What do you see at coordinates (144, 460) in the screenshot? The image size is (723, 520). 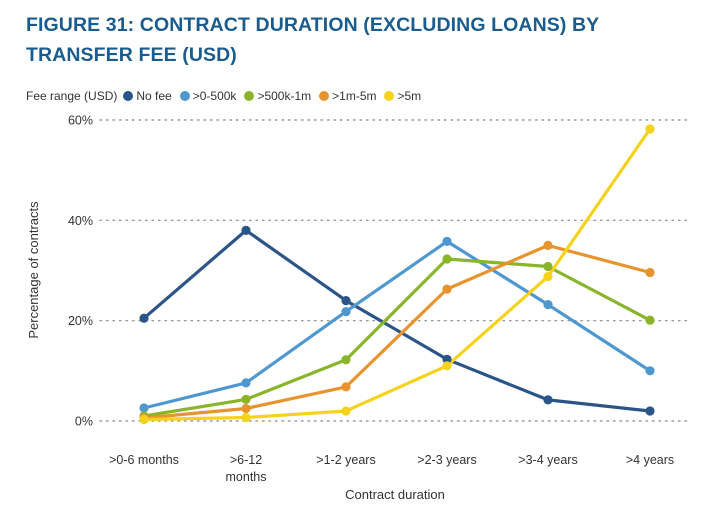 I see `x-tick-label-0-6-months: >0-6 months` at bounding box center [144, 460].